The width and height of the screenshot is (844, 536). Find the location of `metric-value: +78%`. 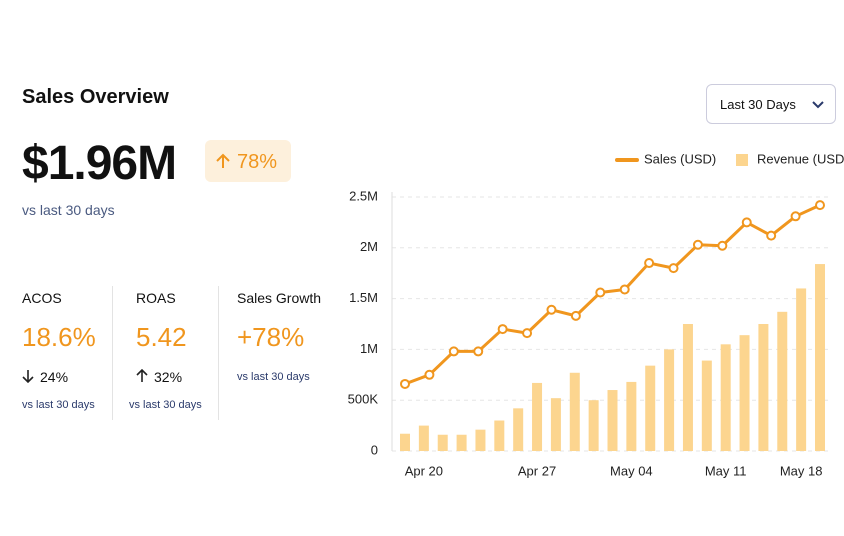

metric-value: +78% is located at coordinates (271, 337).